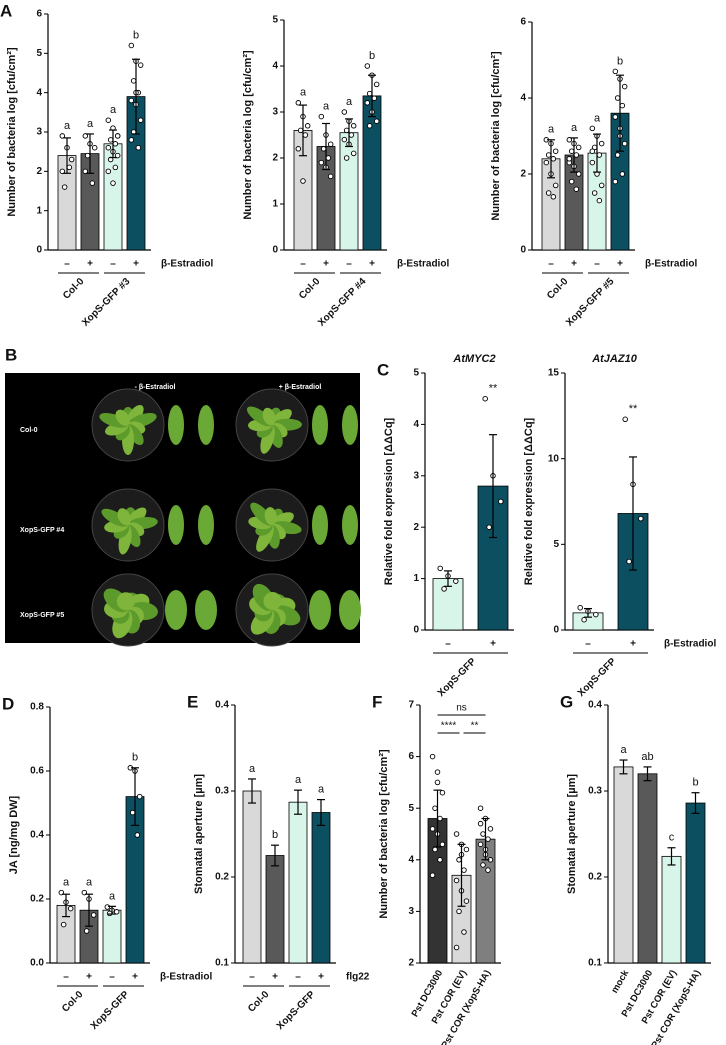 The image size is (726, 1045). What do you see at coordinates (411, 756) in the screenshot?
I see `y-tick-label: 6` at bounding box center [411, 756].